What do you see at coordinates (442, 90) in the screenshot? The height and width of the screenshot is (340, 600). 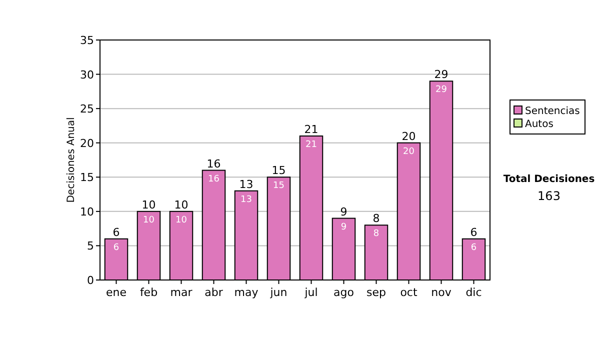 I see `annotation: 29` at bounding box center [442, 90].